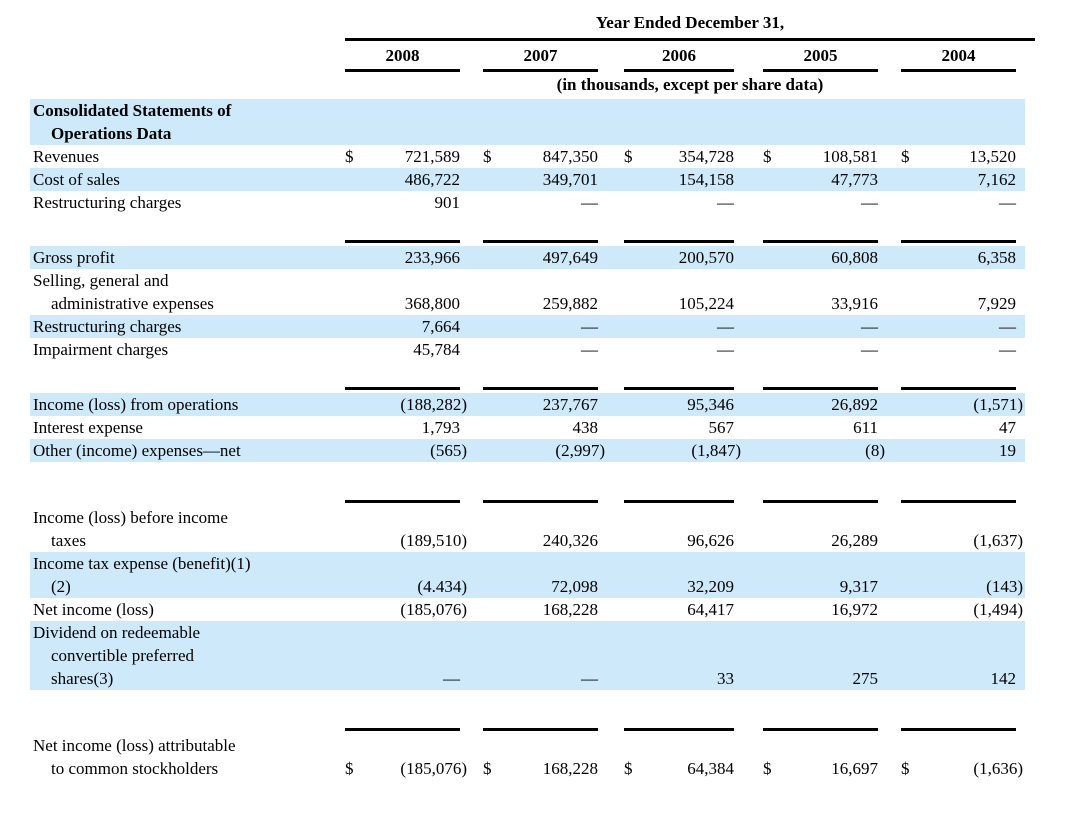  What do you see at coordinates (865, 678) in the screenshot?
I see `value-cell: 275` at bounding box center [865, 678].